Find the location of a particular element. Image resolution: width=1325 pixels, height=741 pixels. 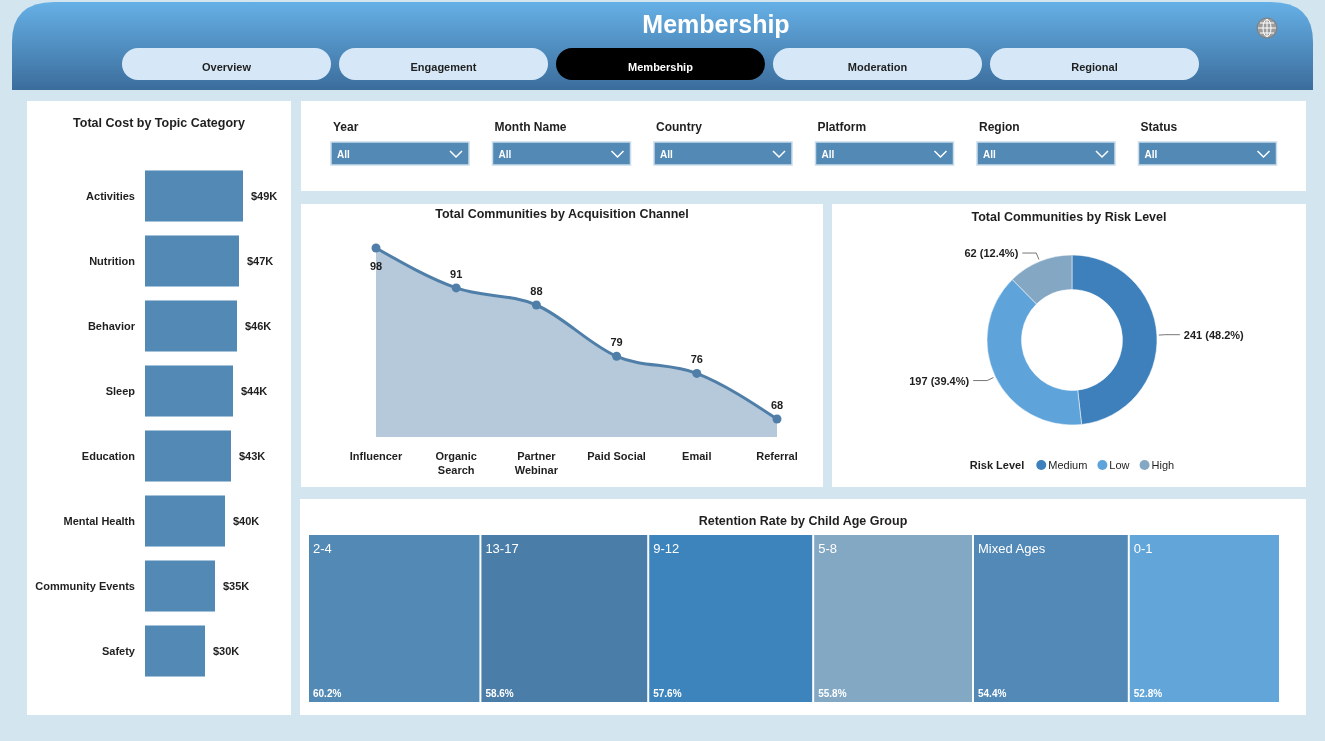

x-tick-label: Organic Search is located at coordinates (456, 463).